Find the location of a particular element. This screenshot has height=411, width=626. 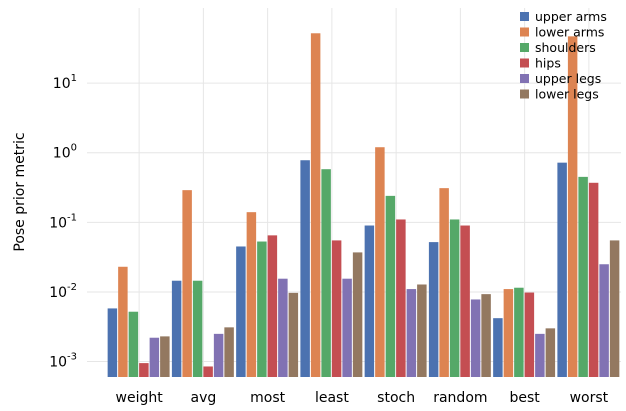

x-tick-label-weight: weight is located at coordinates (140, 398).